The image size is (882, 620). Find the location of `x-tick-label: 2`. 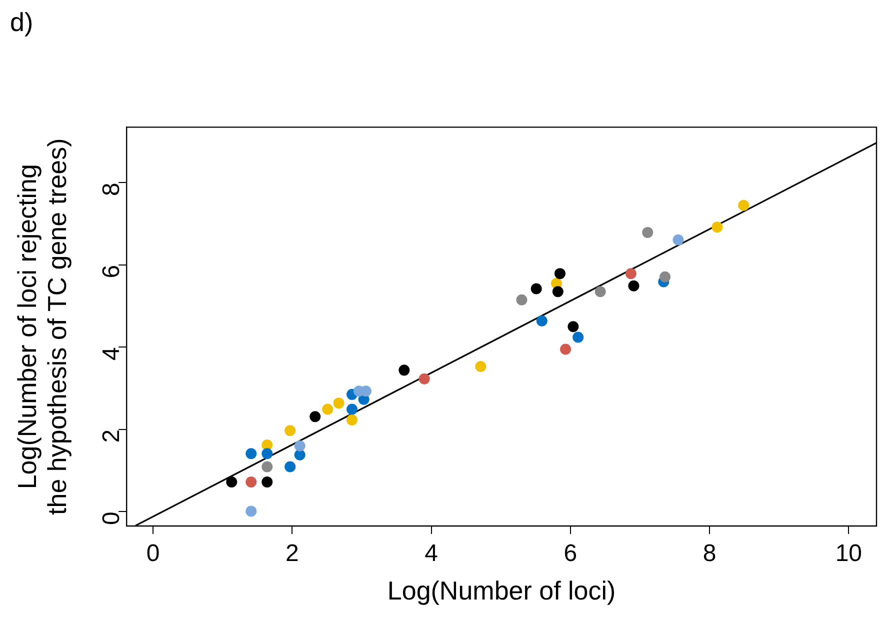

x-tick-label: 2 is located at coordinates (292, 554).